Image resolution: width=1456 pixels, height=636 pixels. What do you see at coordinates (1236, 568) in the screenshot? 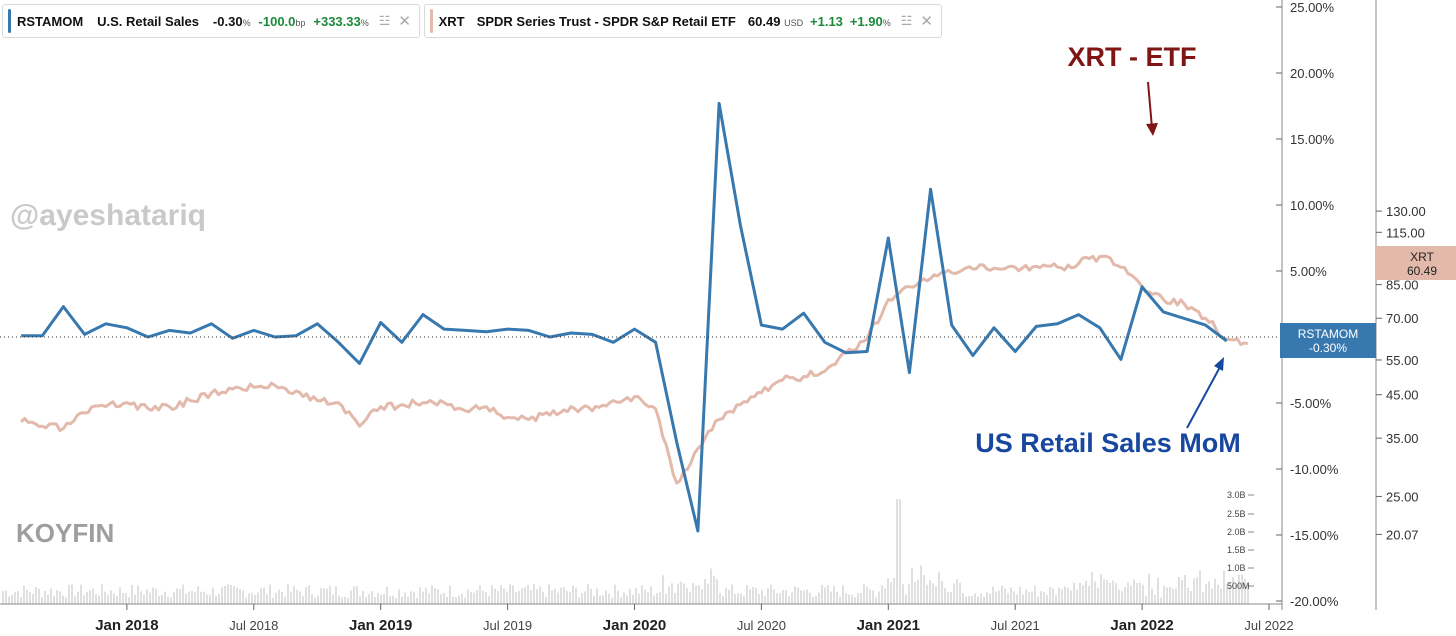
I see `volume-axis-label: 1.0B` at bounding box center [1236, 568].